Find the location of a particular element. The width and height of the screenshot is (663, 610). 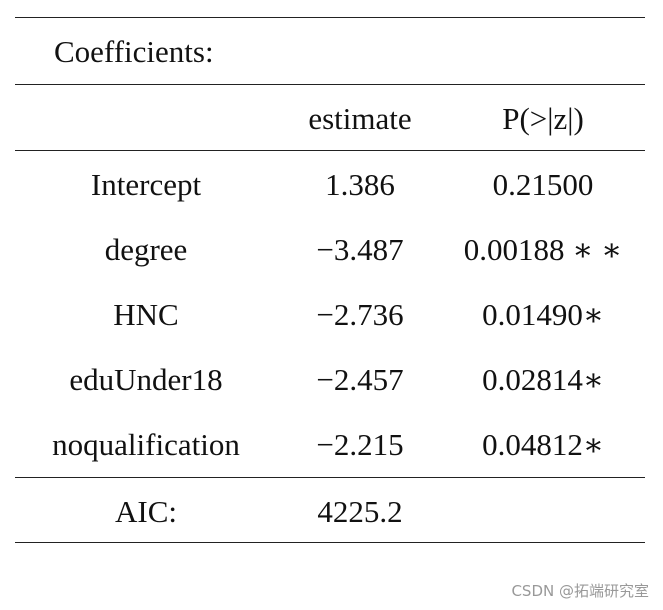

cell-value: 1.386 is located at coordinates (360, 184).